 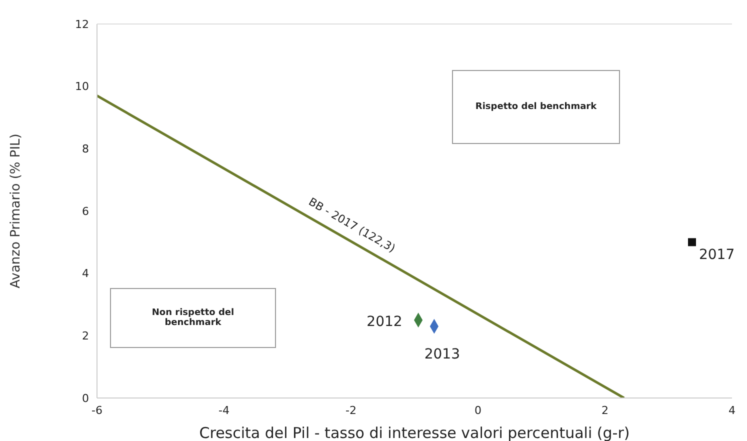 I want to click on annotation: 2017, so click(x=716, y=255).